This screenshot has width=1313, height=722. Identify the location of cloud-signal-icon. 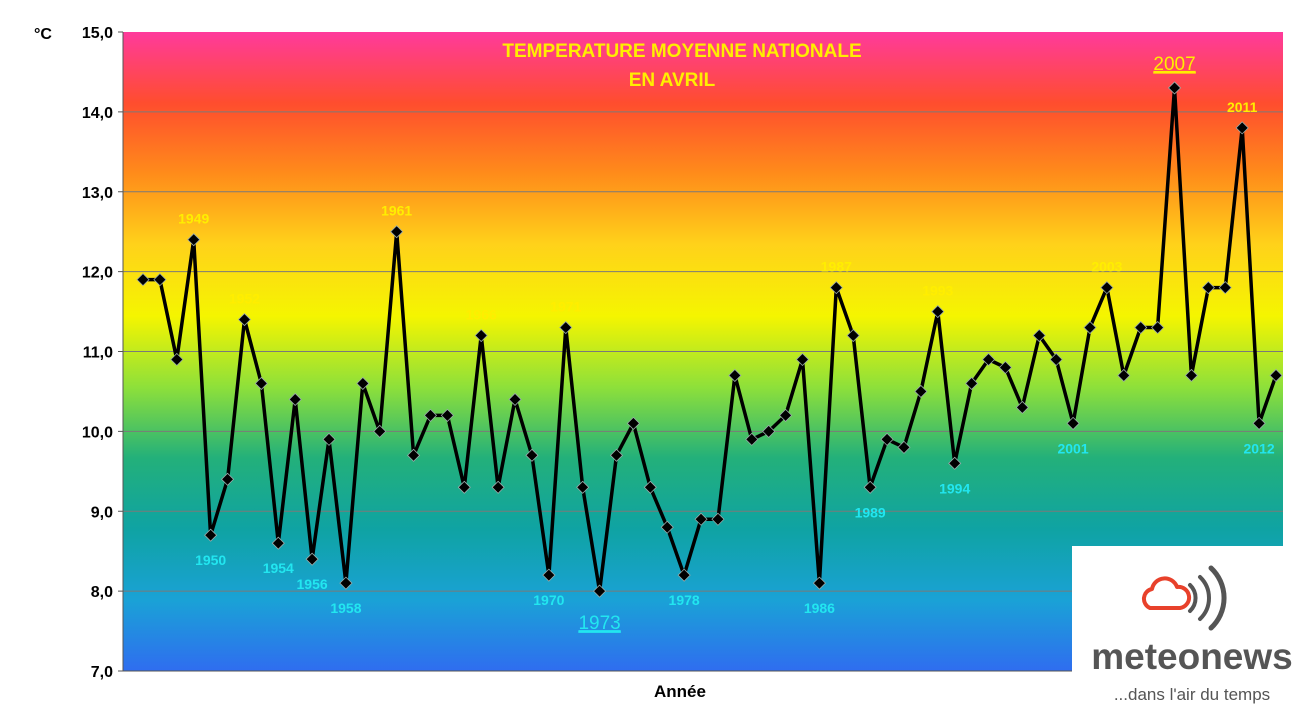
(1184, 598).